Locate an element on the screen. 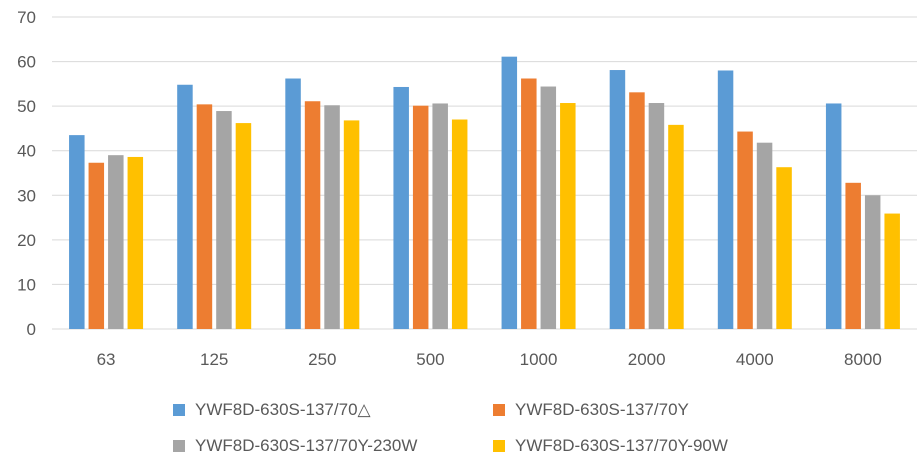 Image resolution: width=917 pixels, height=466 pixels. legend-label-series-2: YWF8D-630S-137/70Y is located at coordinates (602, 409).